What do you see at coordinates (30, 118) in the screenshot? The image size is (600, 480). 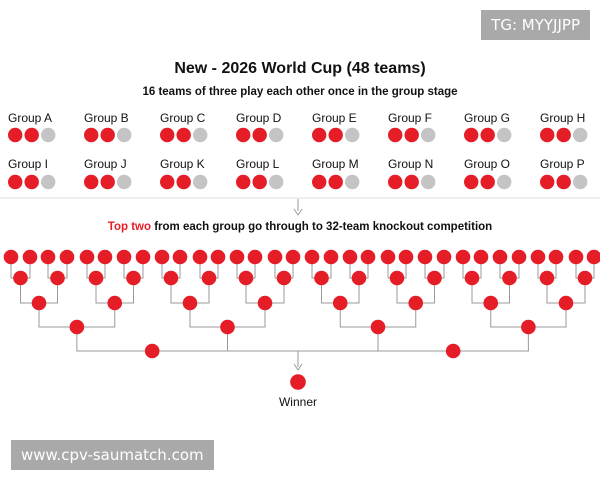 I see `group-label: Group A` at bounding box center [30, 118].